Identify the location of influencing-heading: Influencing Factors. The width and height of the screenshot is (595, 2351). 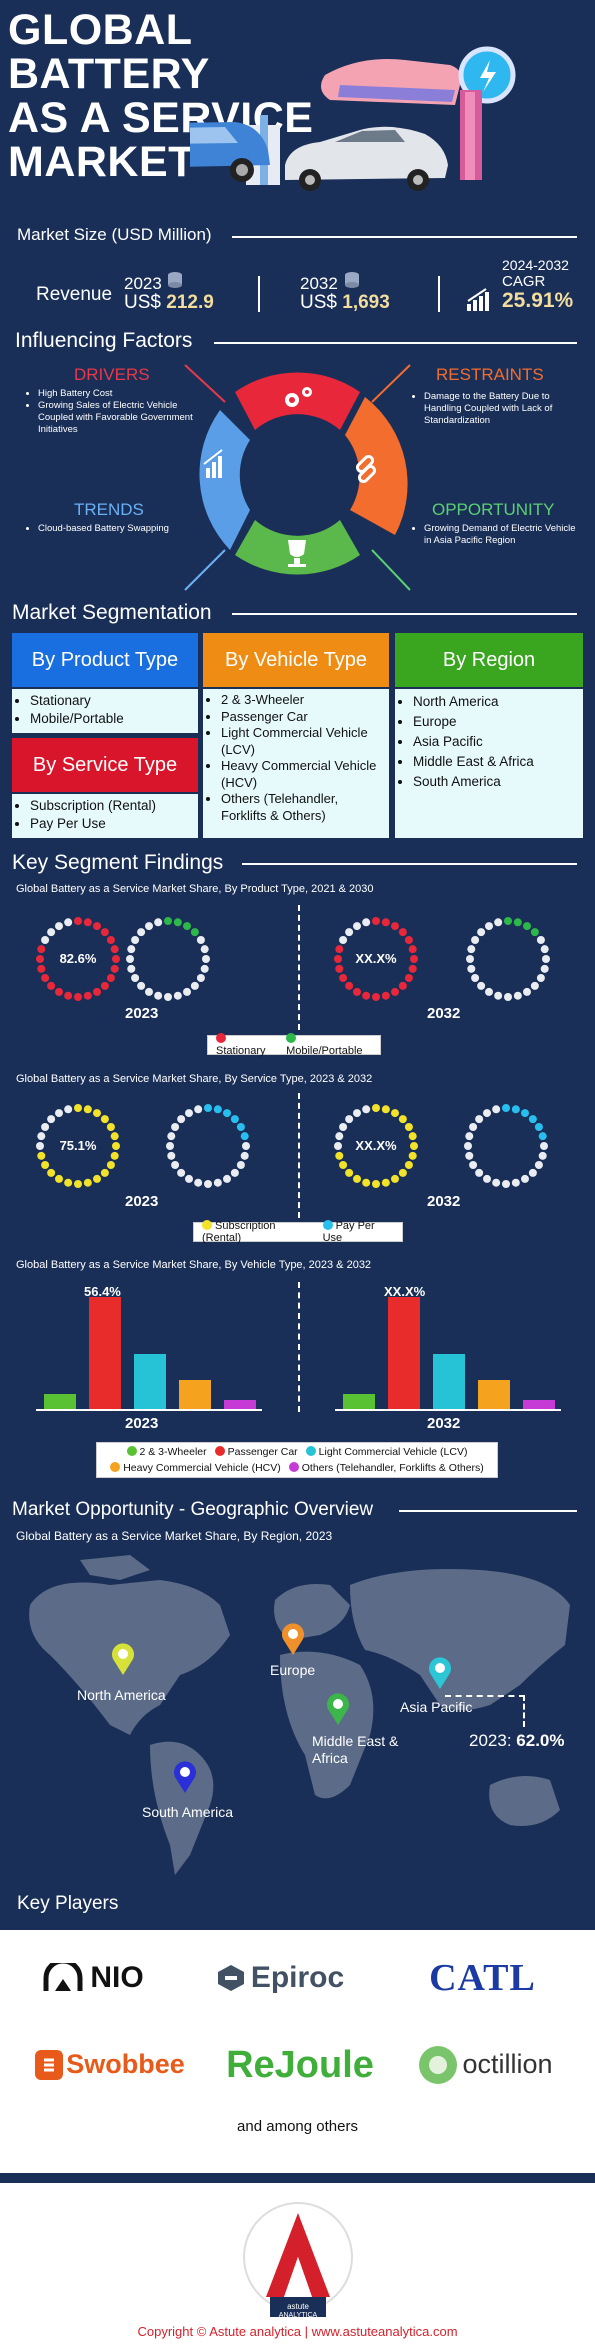
(104, 340).